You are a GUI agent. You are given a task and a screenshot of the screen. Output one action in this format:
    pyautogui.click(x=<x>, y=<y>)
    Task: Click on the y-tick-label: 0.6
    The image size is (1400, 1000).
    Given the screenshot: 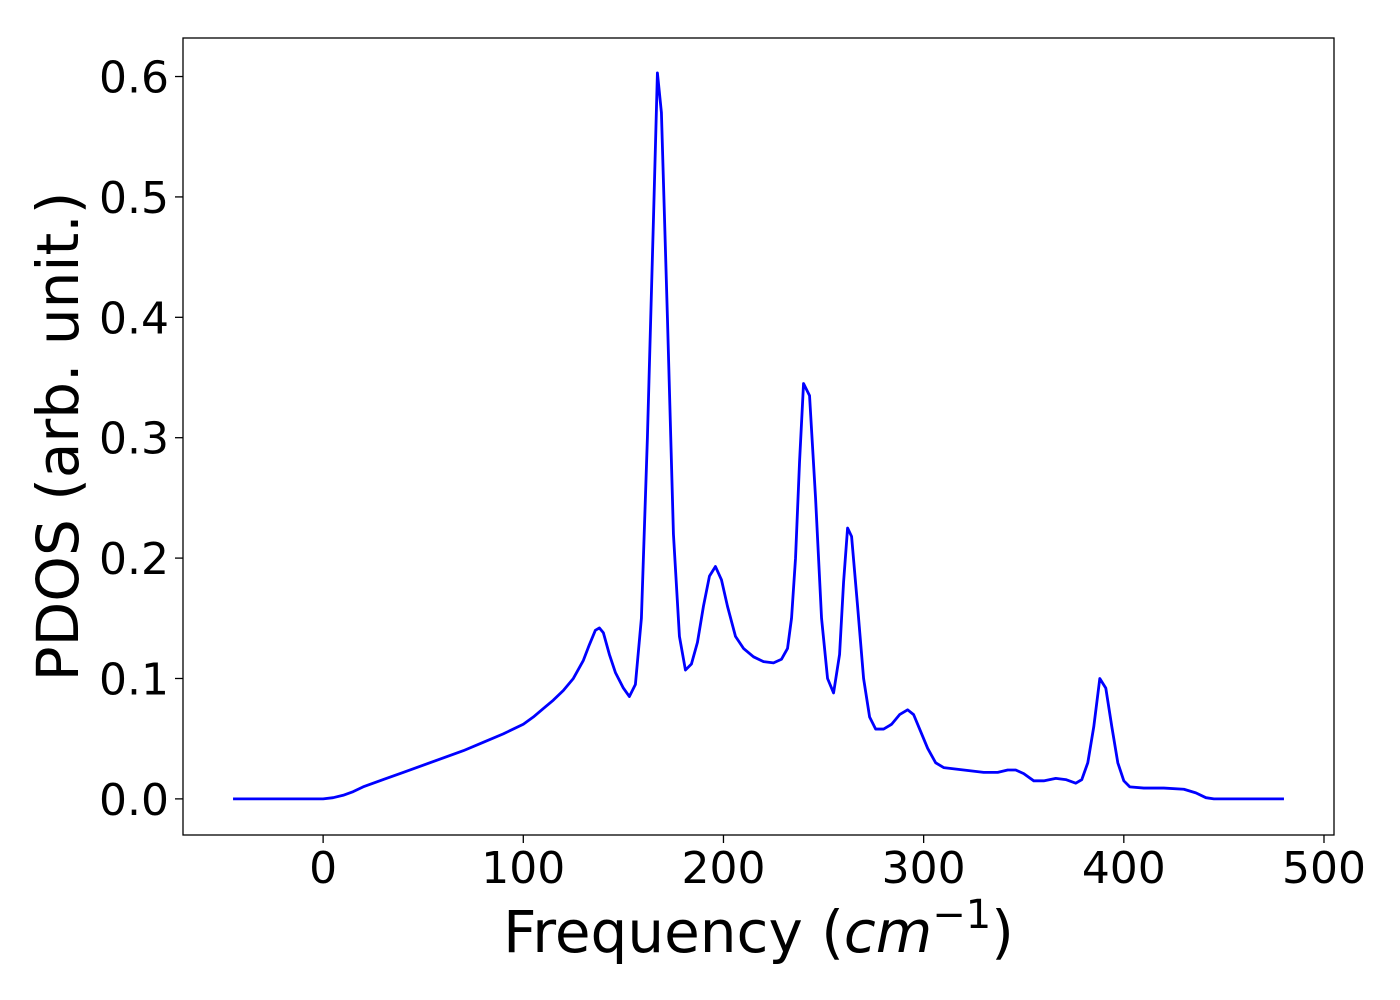 What is the action you would take?
    pyautogui.click(x=134, y=78)
    